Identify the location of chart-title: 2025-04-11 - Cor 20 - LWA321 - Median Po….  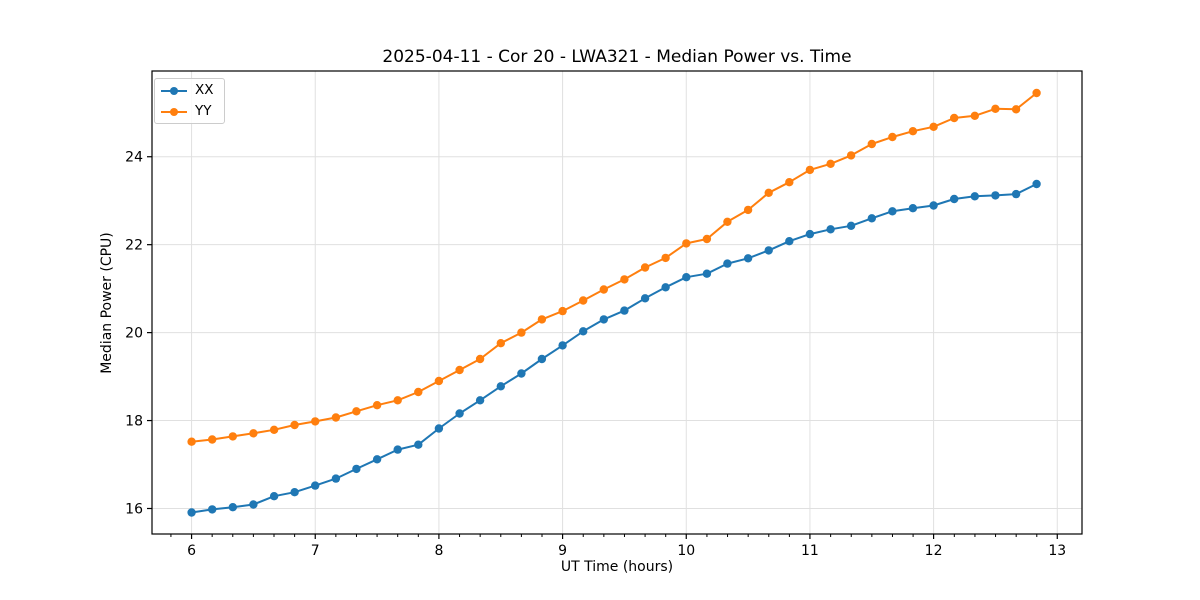
(617, 57).